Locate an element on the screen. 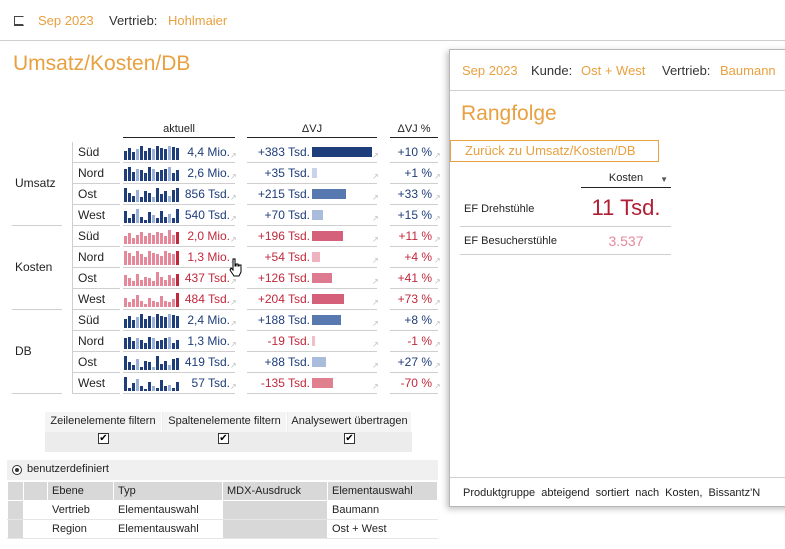 The width and height of the screenshot is (785, 549). delta-value: +204 Tsd. is located at coordinates (283, 299).